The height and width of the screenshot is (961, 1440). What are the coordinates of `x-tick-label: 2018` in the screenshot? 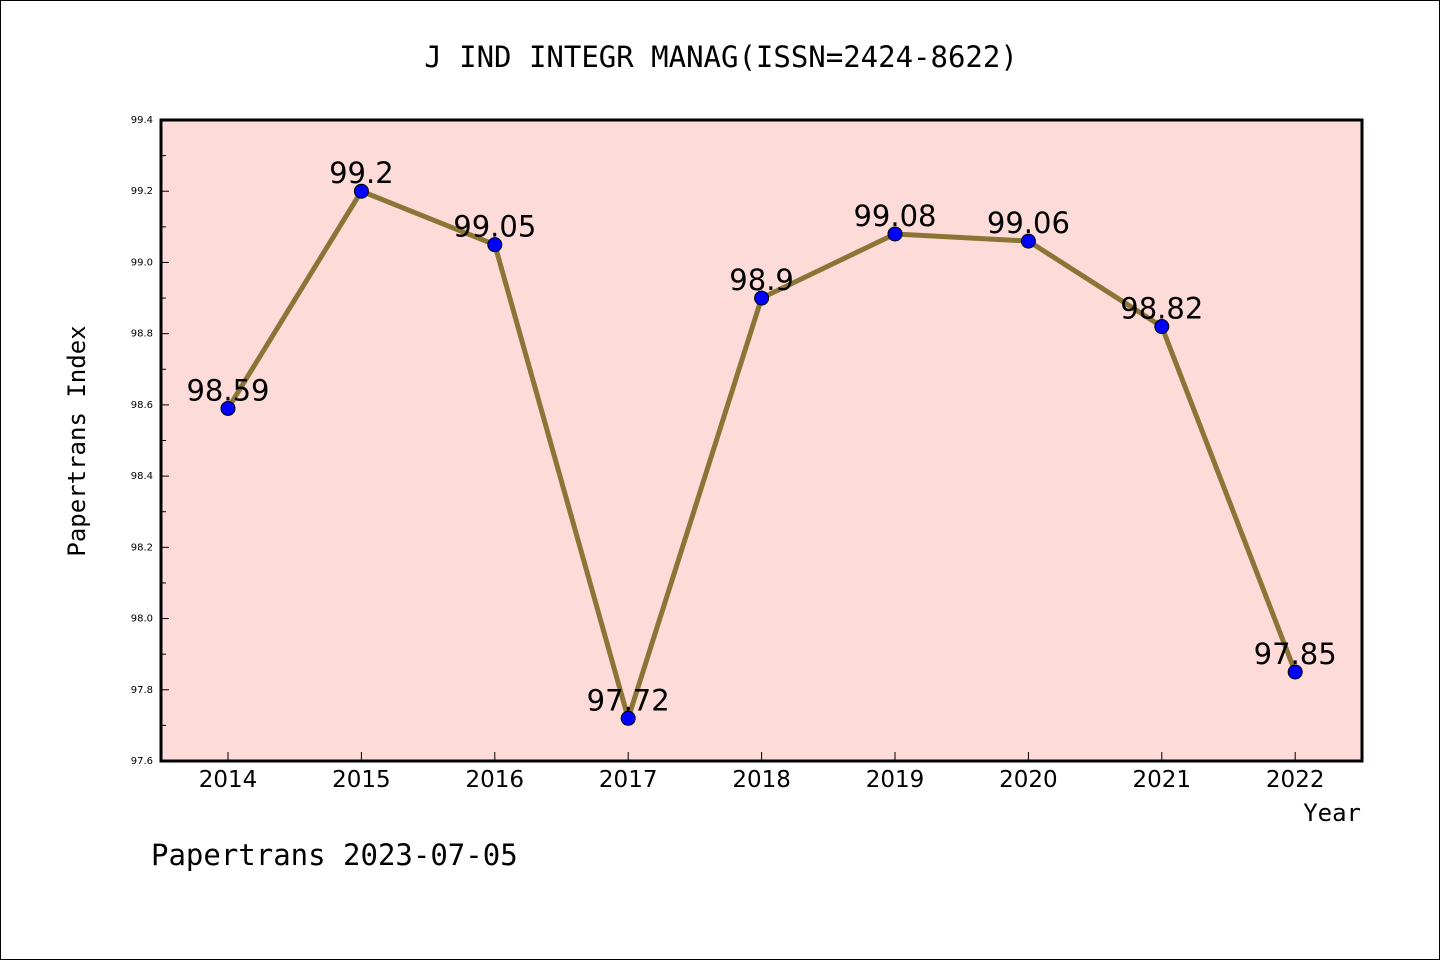 It's located at (761, 780).